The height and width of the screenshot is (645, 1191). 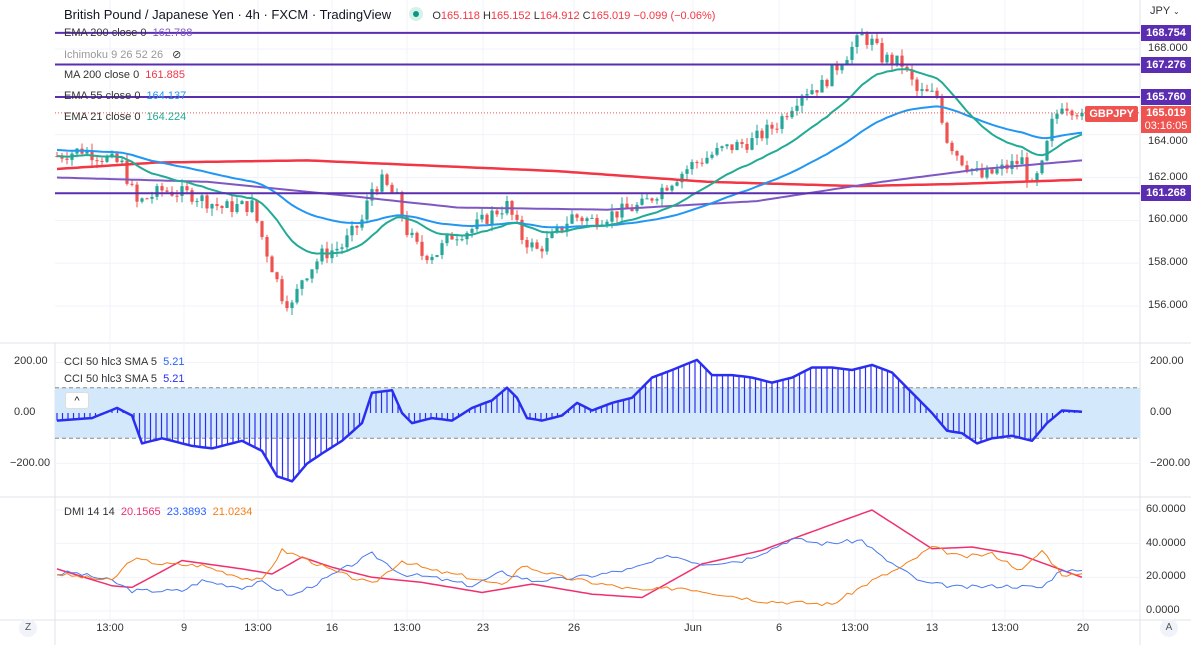 I want to click on horizontal-line-price-tag: 165.760, so click(x=1166, y=96).